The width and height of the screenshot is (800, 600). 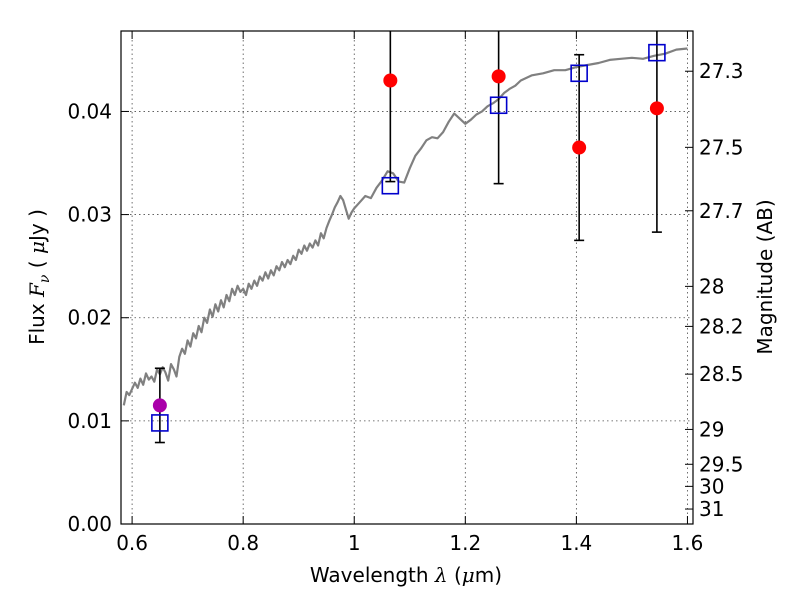 I want to click on mag-tick-label: 27.3, so click(x=721, y=71).